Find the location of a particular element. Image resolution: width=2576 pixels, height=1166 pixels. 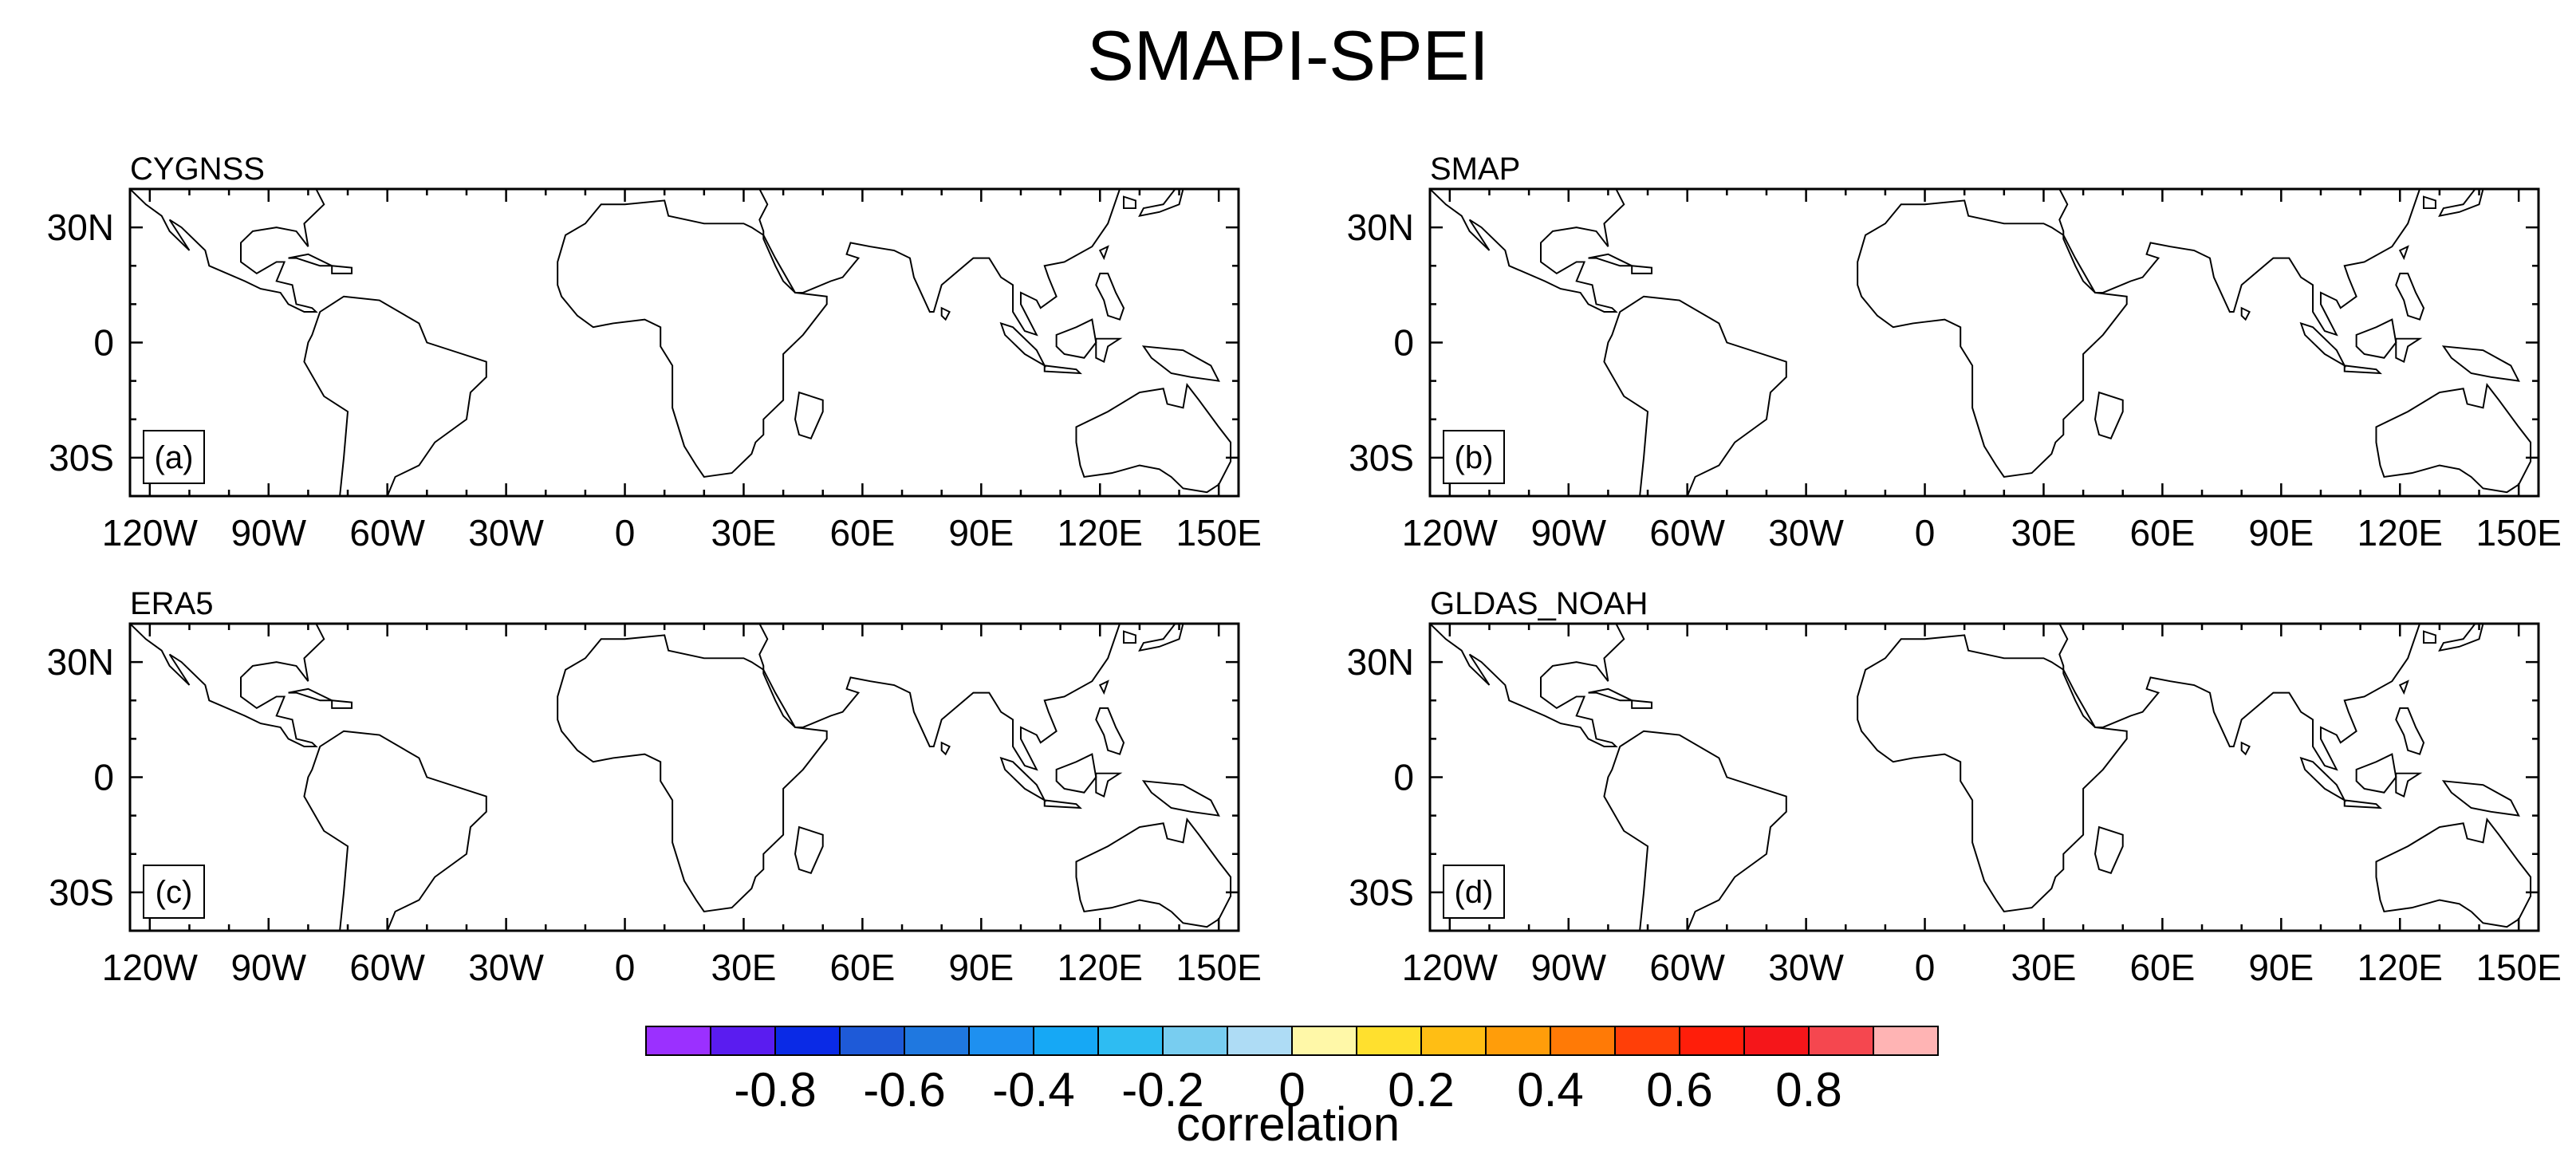

panel-letter: (a) is located at coordinates (174, 457).